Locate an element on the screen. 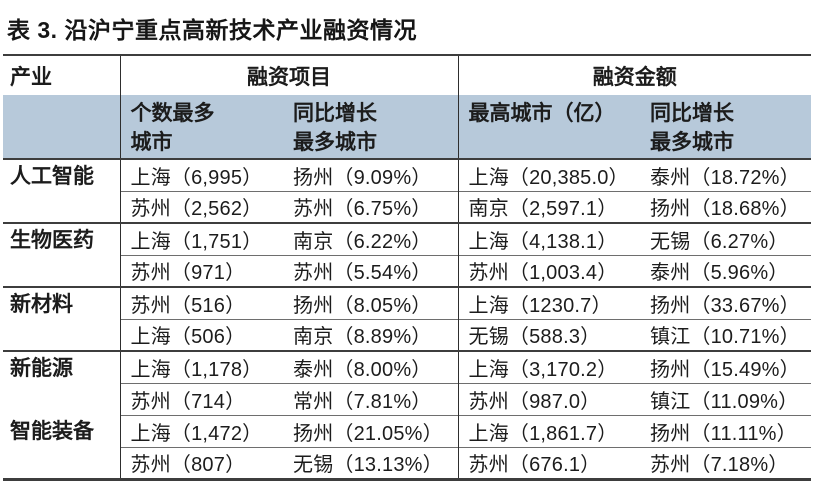 The width and height of the screenshot is (814, 488). cell-amt-growth: 泰州（5.96%） is located at coordinates (725, 270).